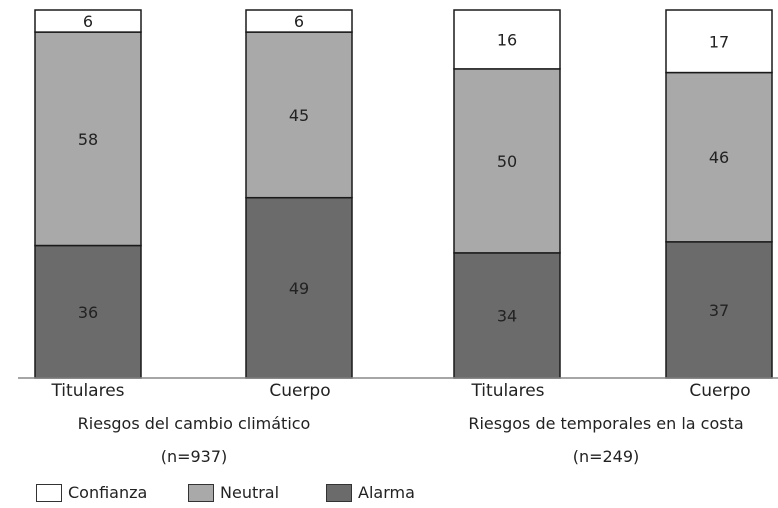 The width and height of the screenshot is (778, 508). What do you see at coordinates (194, 456) in the screenshot?
I see `group-n-climate: (n=937)` at bounding box center [194, 456].